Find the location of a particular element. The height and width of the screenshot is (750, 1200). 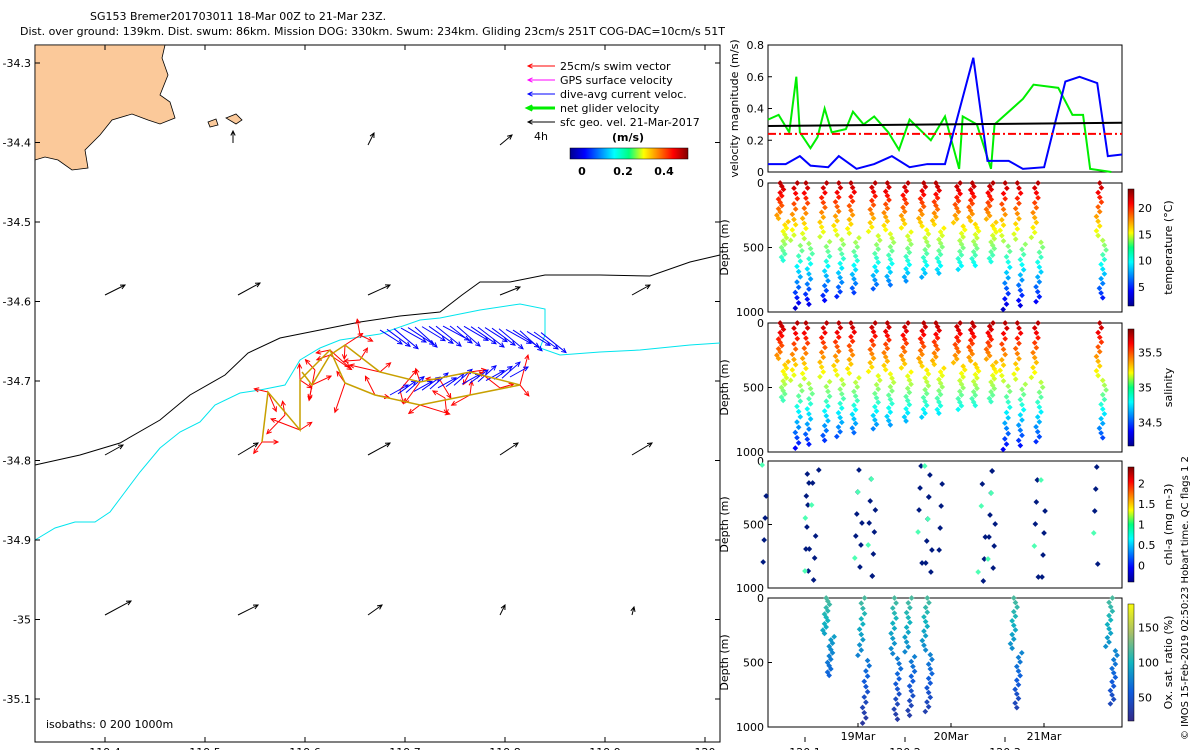

map-y-tick-label: -34.6 is located at coordinates (17, 302).